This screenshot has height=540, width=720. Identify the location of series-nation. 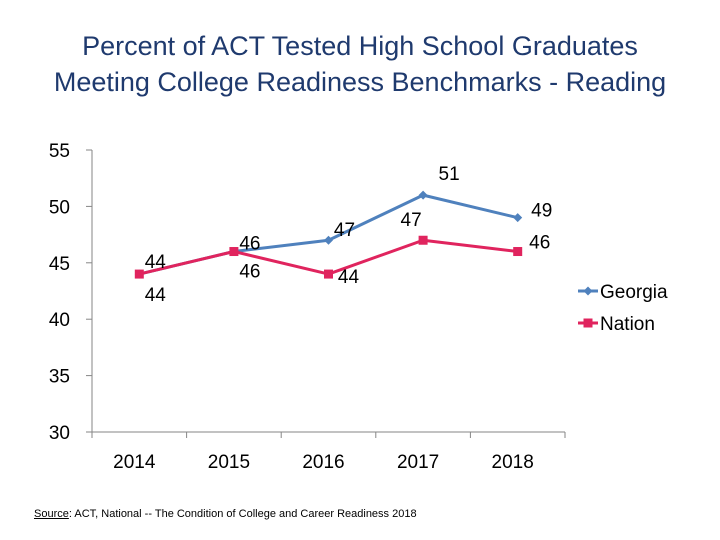
(328, 257).